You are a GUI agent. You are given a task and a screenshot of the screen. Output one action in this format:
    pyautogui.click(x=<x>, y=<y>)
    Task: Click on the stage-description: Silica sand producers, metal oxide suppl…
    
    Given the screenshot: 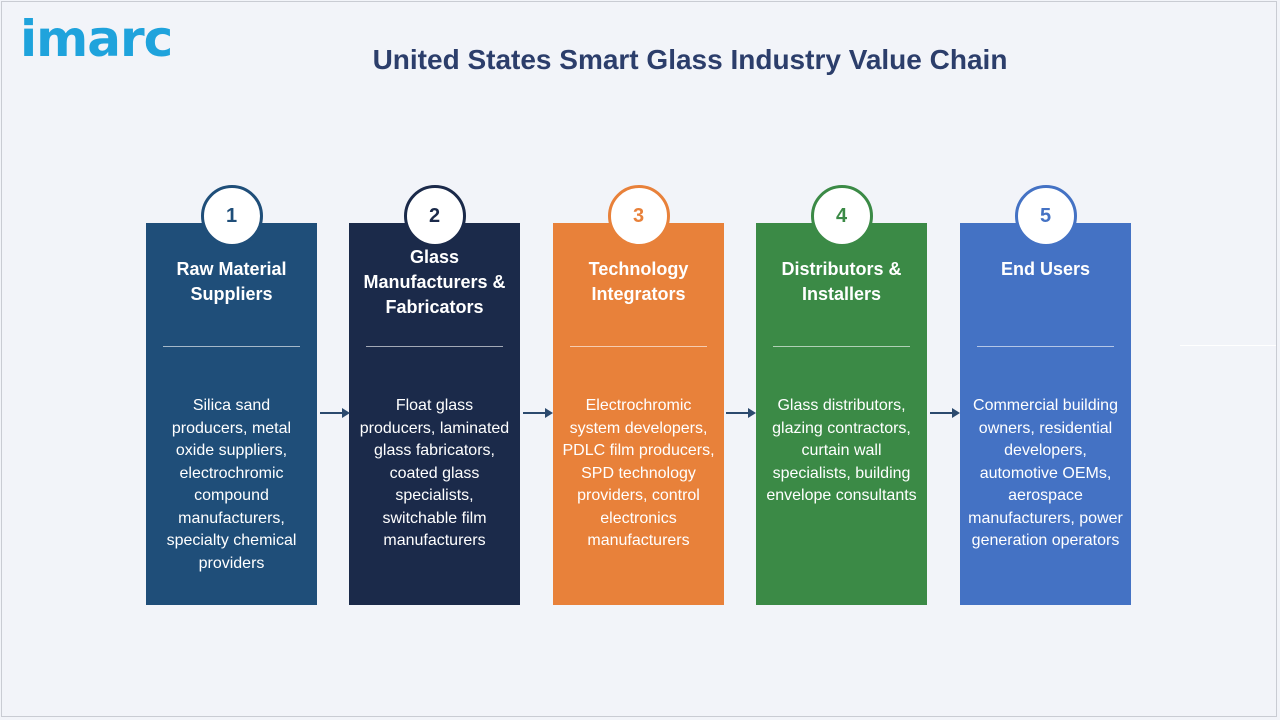 What is the action you would take?
    pyautogui.click(x=231, y=484)
    